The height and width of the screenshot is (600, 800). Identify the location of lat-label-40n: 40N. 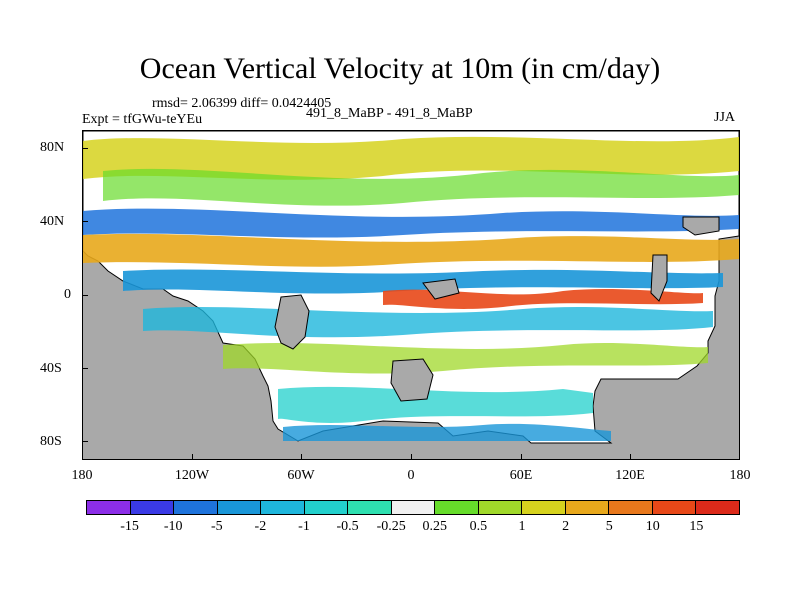
(52, 221).